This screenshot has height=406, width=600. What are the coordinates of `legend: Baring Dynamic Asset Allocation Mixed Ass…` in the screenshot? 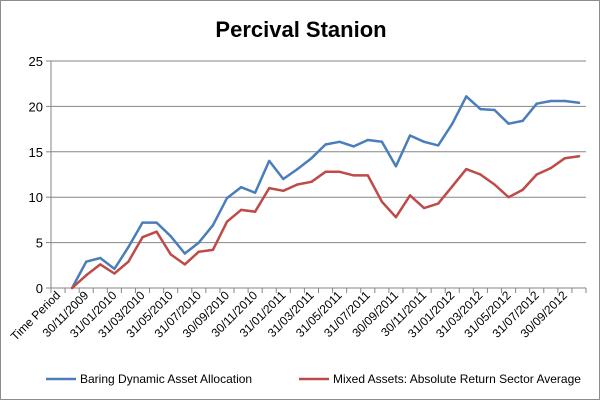 It's located at (313, 379).